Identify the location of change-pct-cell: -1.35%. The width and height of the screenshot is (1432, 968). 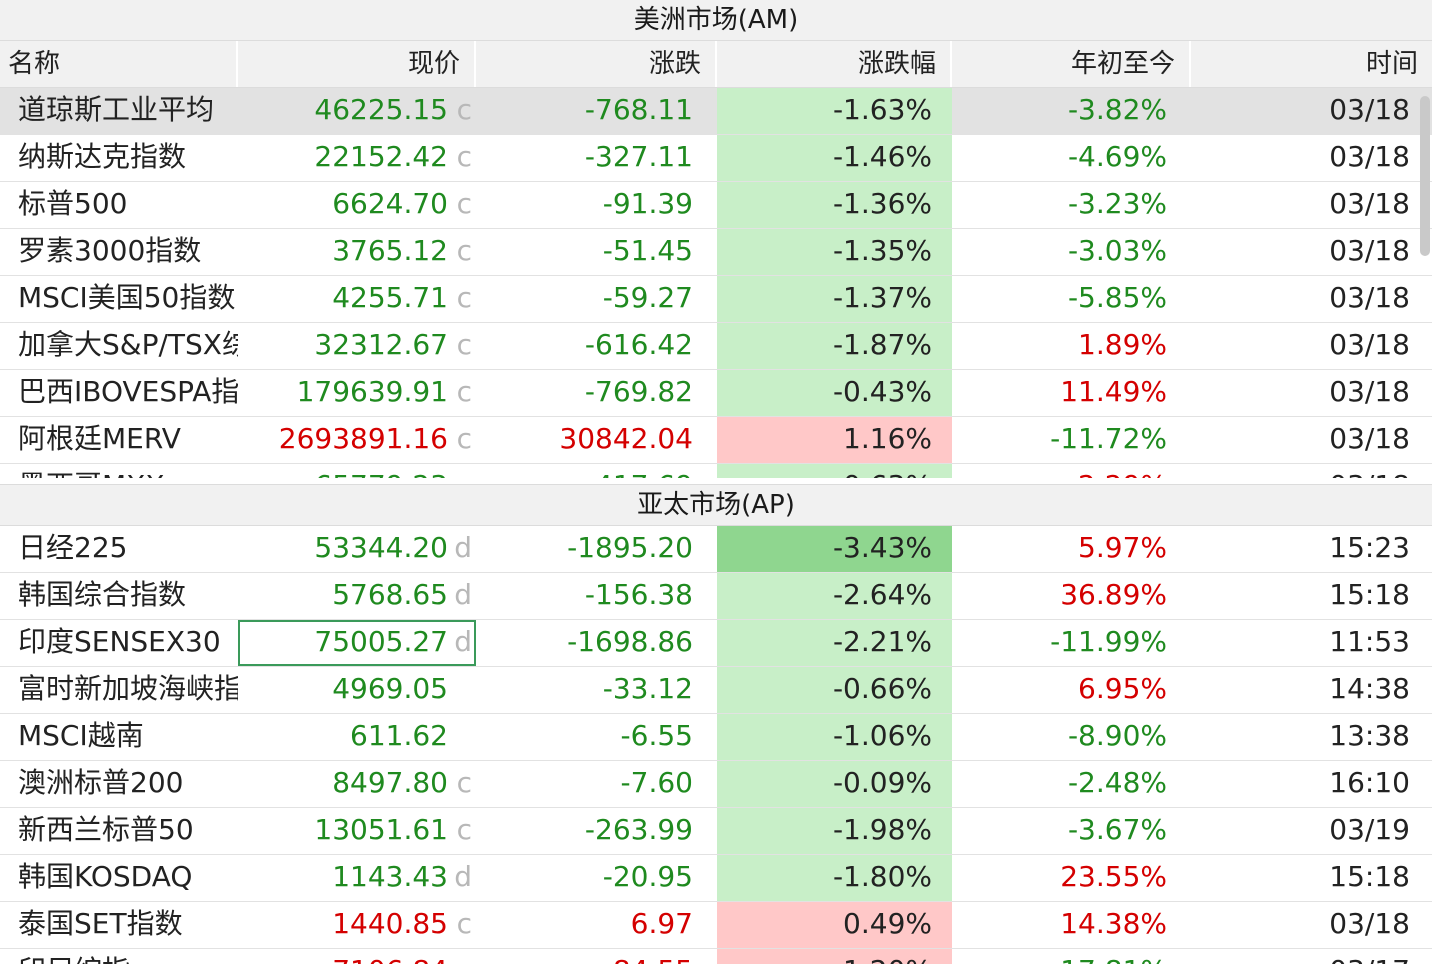
(834, 252).